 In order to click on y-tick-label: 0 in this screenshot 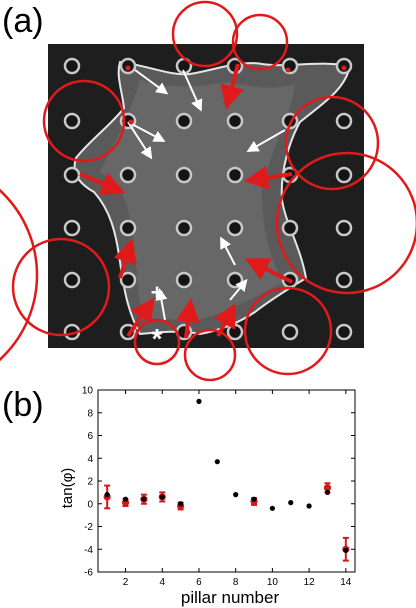, I will do `click(90, 504)`.